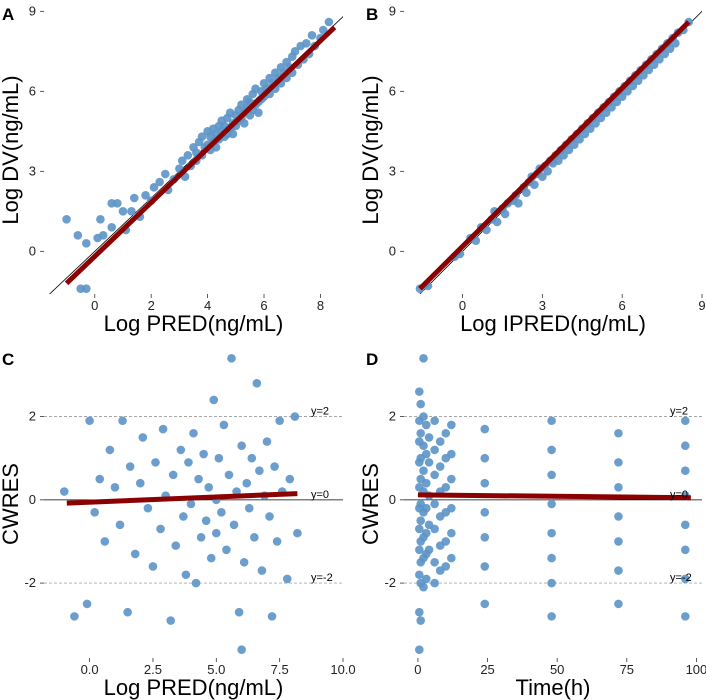 The height and width of the screenshot is (700, 706). Describe the element at coordinates (8, 359) in the screenshot. I see `panel-letter: C` at that location.